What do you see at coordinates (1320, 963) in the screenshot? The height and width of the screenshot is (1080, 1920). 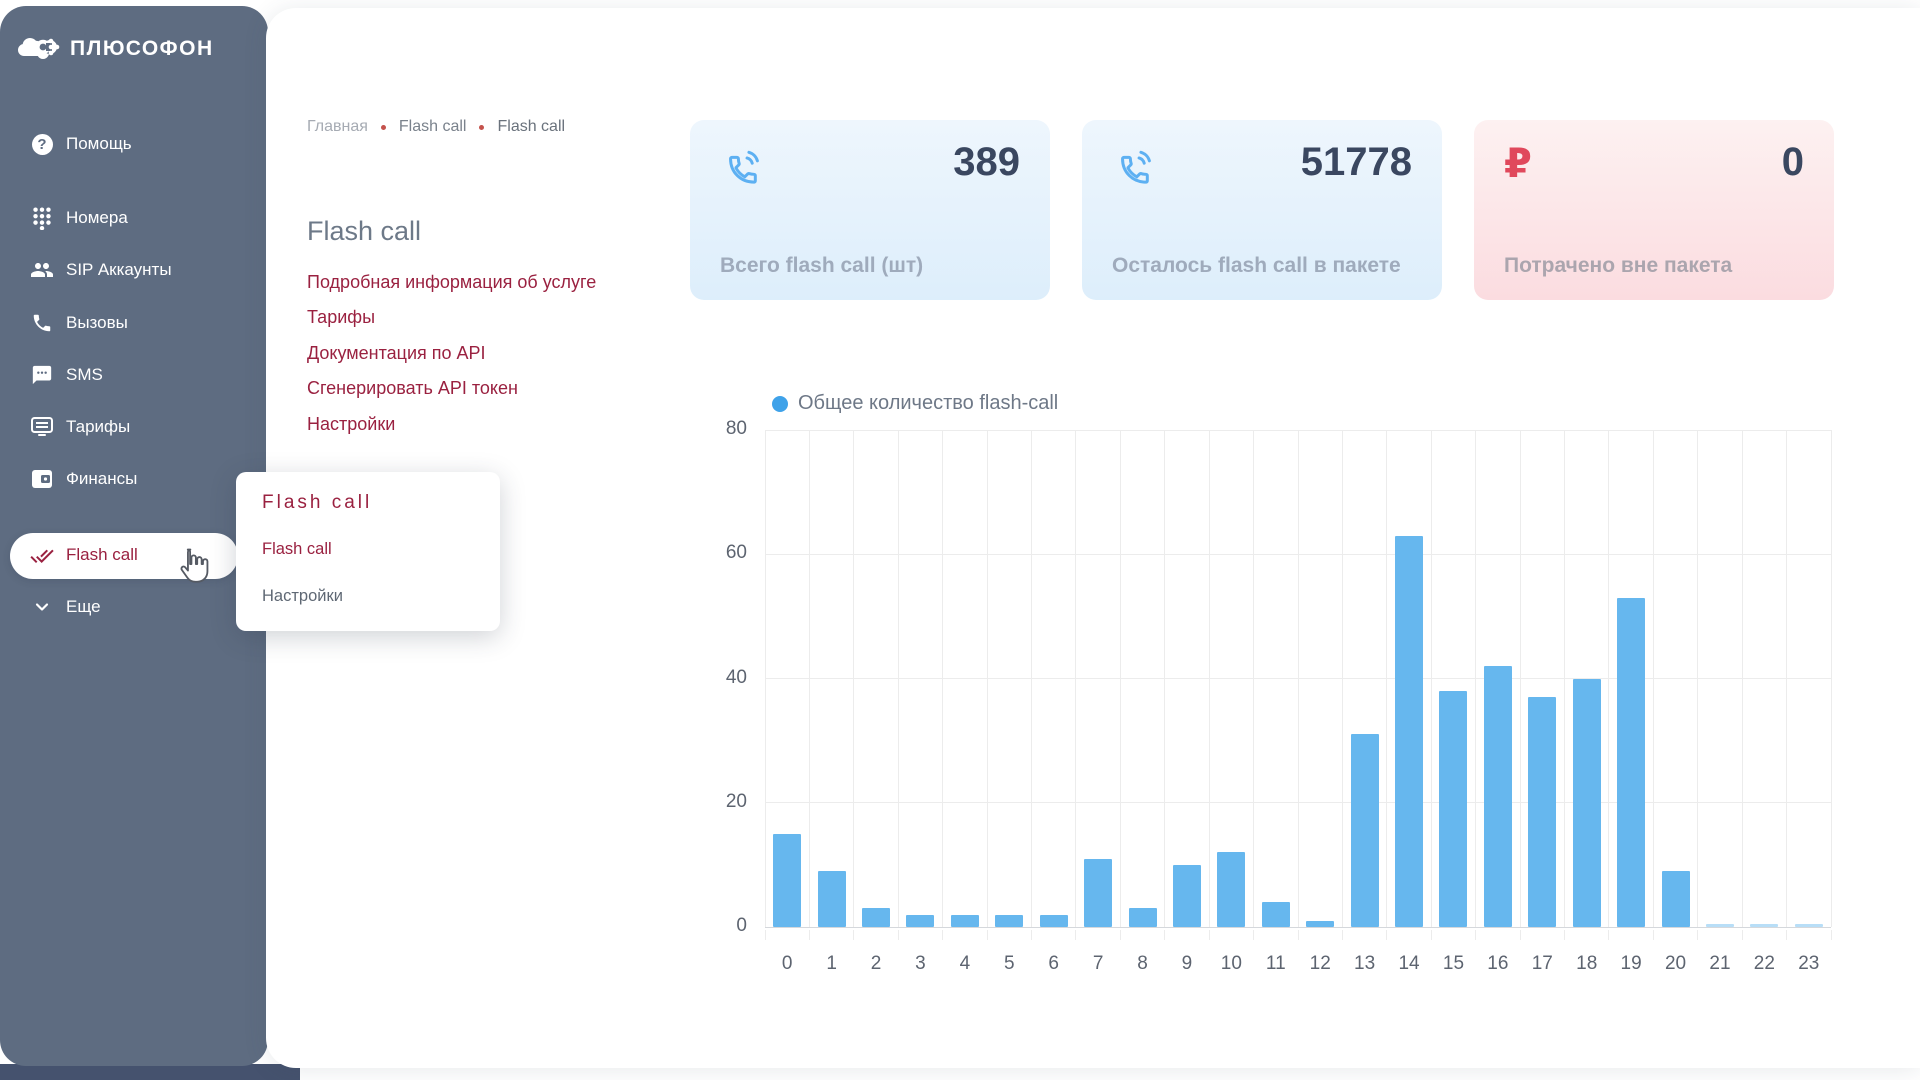 I see `x-axis-label: 12` at bounding box center [1320, 963].